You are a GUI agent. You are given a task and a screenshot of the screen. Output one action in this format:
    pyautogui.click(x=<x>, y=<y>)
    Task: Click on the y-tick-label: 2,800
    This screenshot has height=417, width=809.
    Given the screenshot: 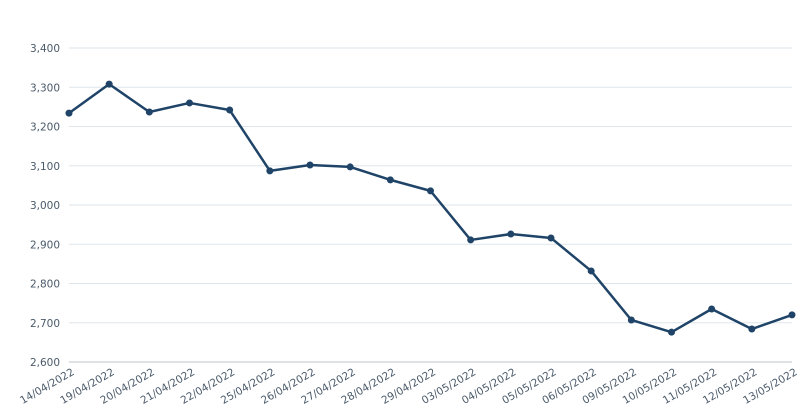 What is the action you would take?
    pyautogui.click(x=45, y=285)
    